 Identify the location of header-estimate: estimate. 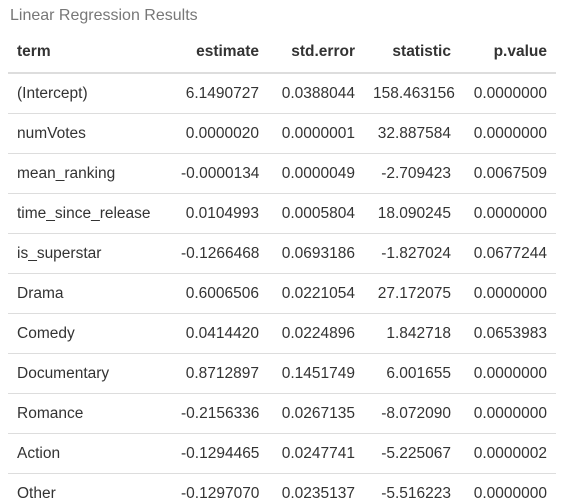
(220, 53).